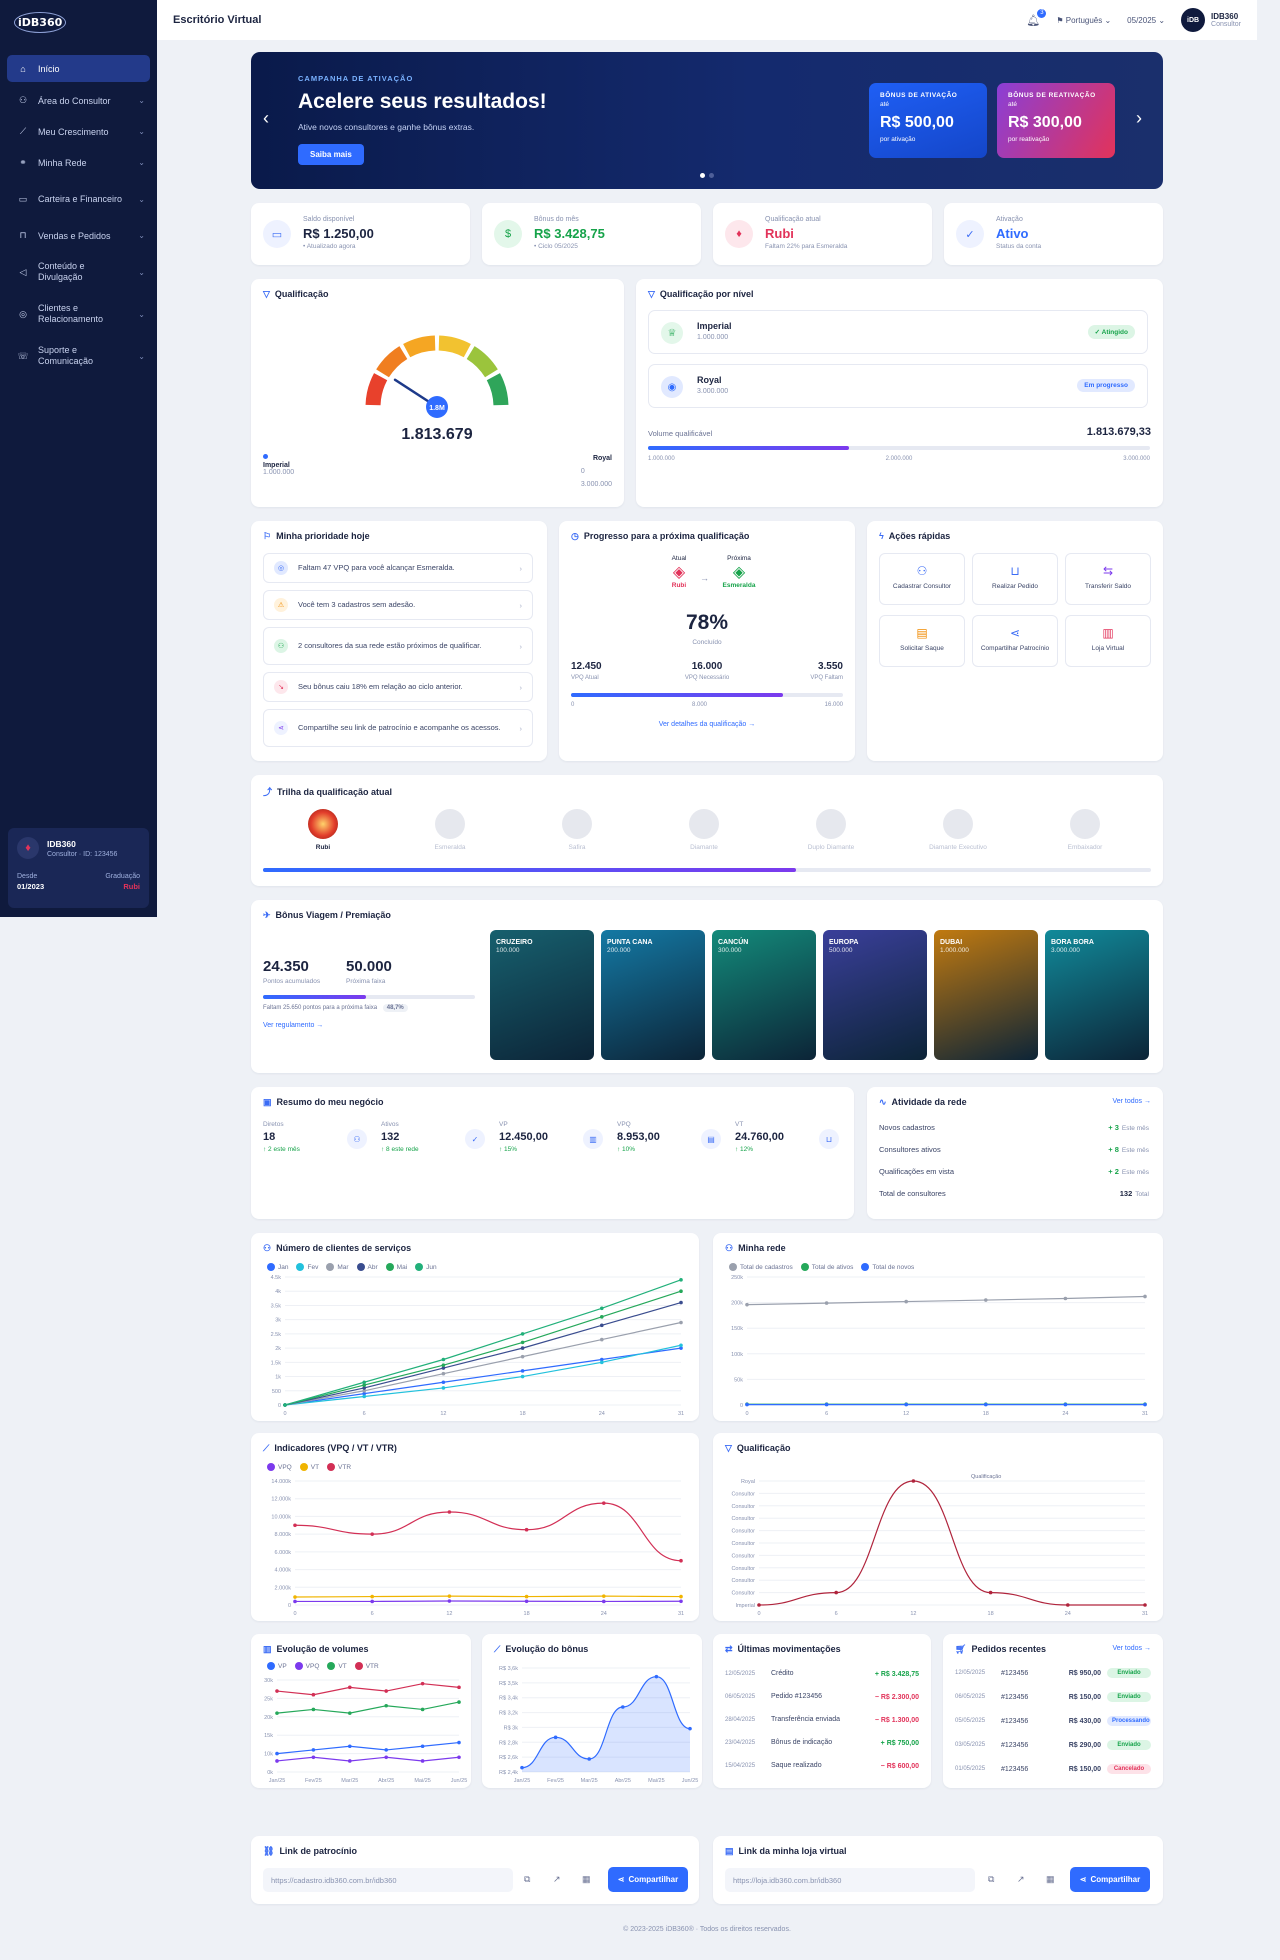  What do you see at coordinates (875, 995) in the screenshot?
I see `destination-card: EUROPA 500.000` at bounding box center [875, 995].